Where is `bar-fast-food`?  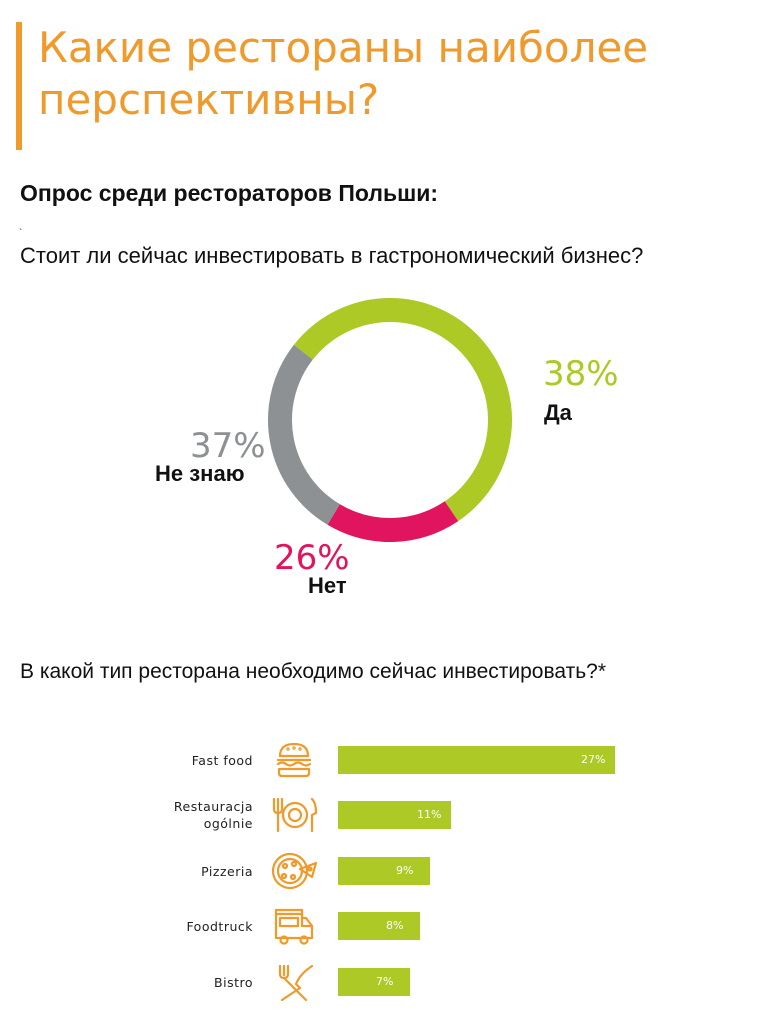 bar-fast-food is located at coordinates (476, 760).